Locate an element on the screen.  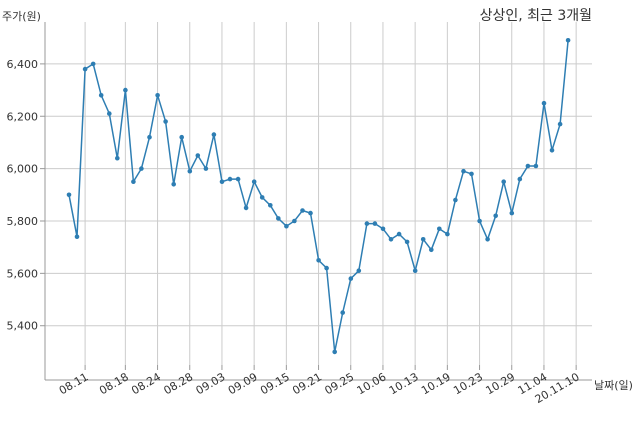
y-axis-label: 주가(원) is located at coordinates (21, 16).